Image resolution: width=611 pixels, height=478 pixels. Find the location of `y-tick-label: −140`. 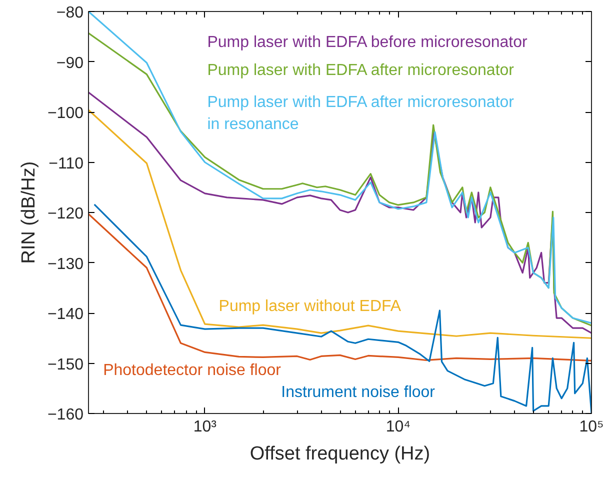

y-tick-label: −140 is located at coordinates (65, 314).